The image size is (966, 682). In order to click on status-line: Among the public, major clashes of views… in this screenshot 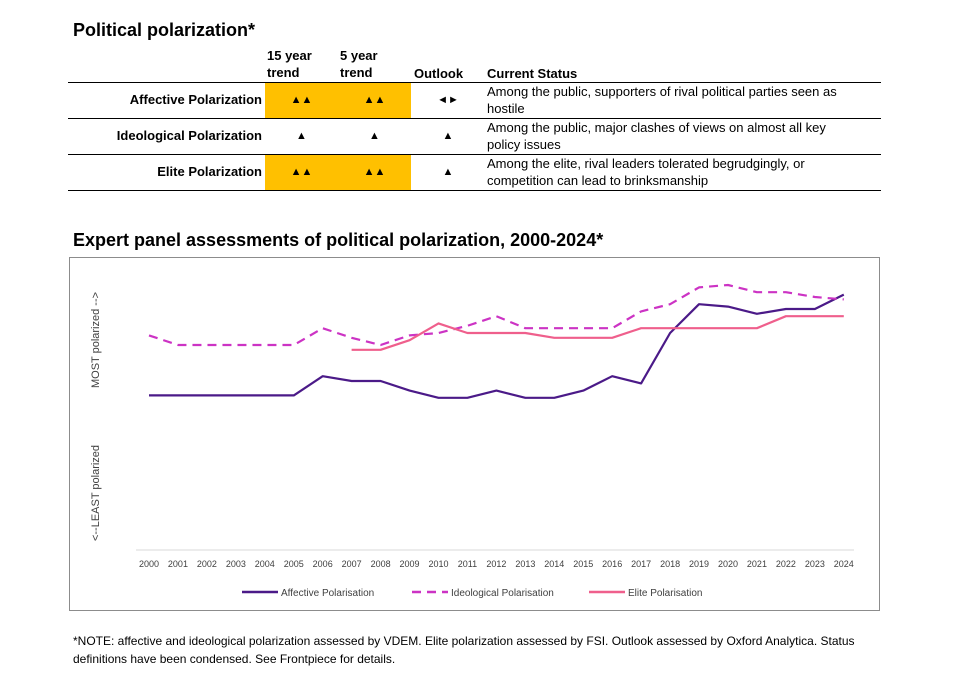, I will do `click(656, 127)`.